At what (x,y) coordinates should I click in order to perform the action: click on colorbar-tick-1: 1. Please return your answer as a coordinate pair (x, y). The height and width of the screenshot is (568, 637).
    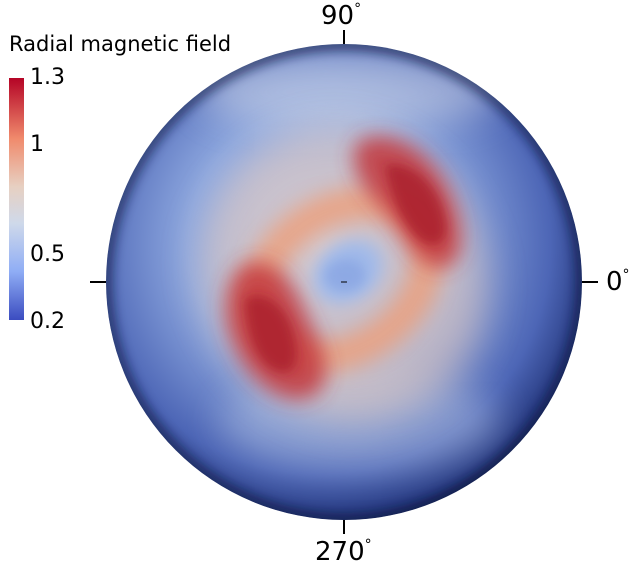
    Looking at the image, I should click on (37, 144).